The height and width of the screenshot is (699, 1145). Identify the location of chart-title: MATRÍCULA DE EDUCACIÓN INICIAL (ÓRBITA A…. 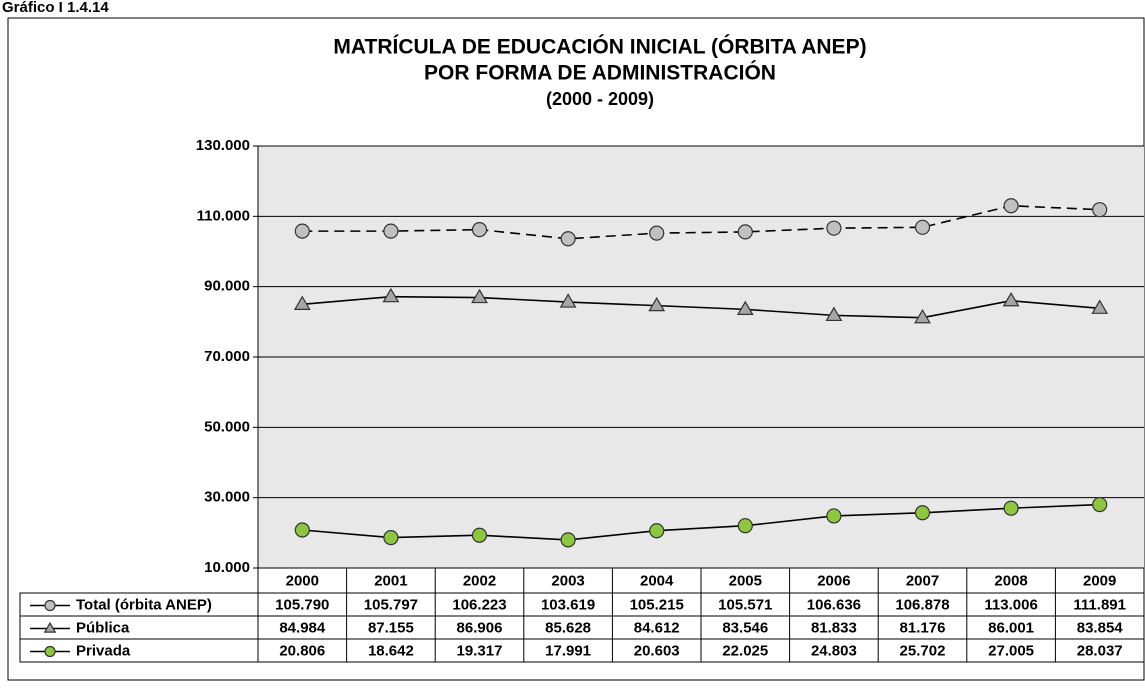
(599, 47).